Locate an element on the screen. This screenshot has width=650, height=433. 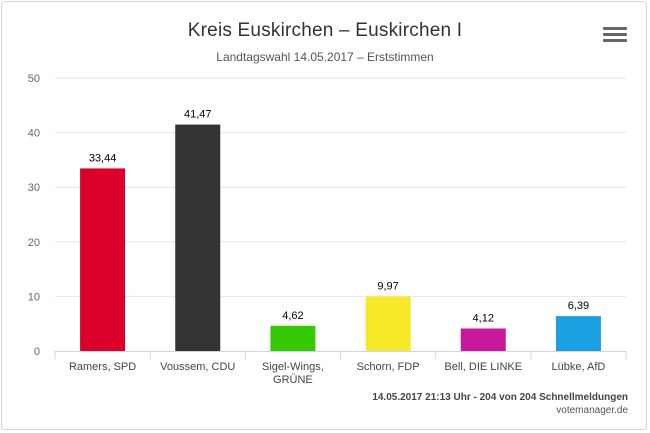
footer-source-link: votemanager.de is located at coordinates (592, 410).